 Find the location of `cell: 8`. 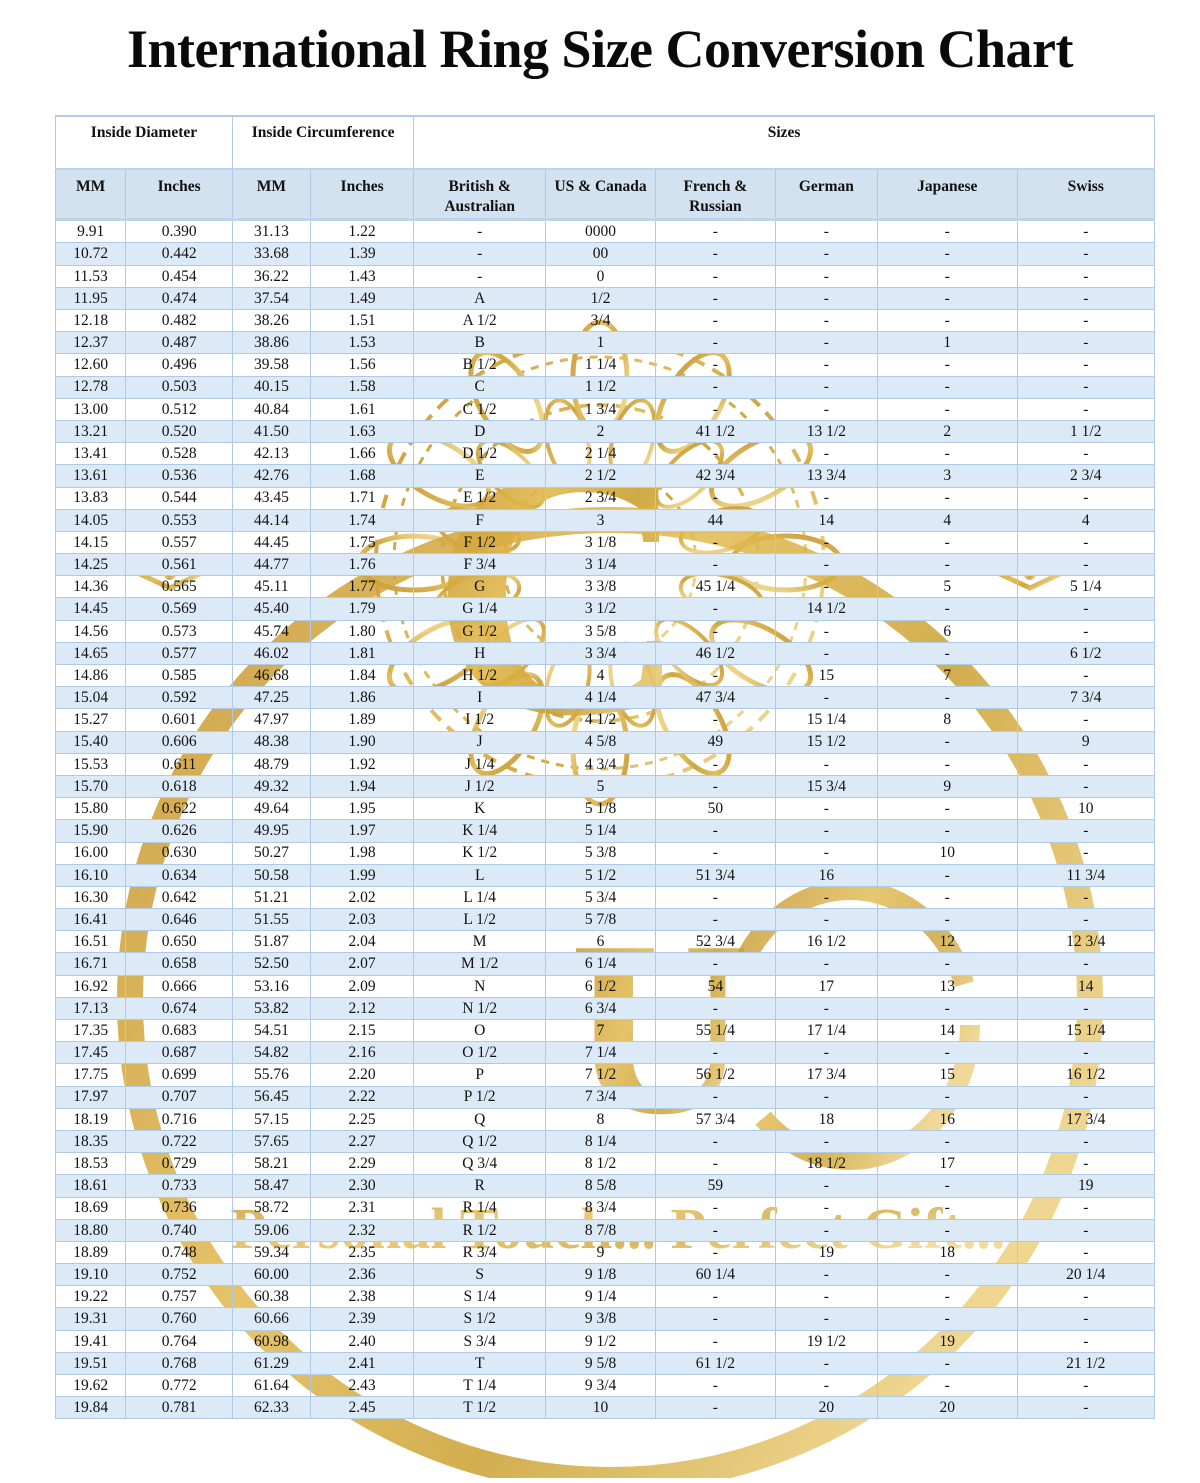

cell: 8 is located at coordinates (947, 720).